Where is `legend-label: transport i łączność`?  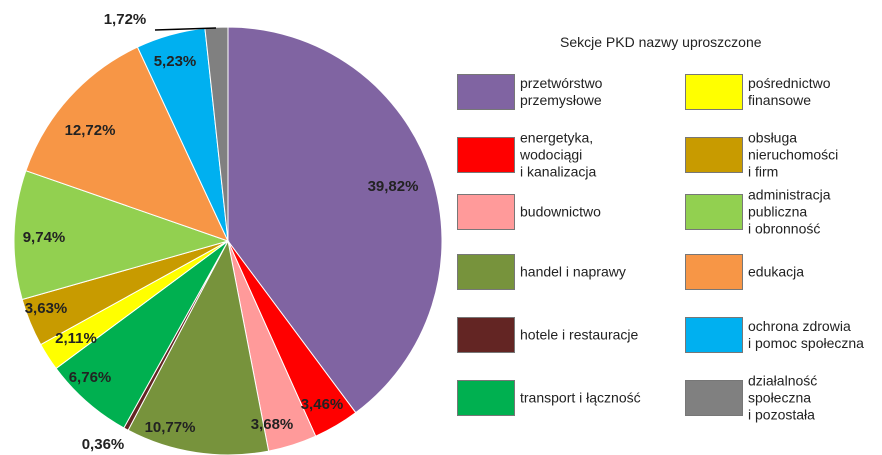
legend-label: transport i łączność is located at coordinates (580, 397).